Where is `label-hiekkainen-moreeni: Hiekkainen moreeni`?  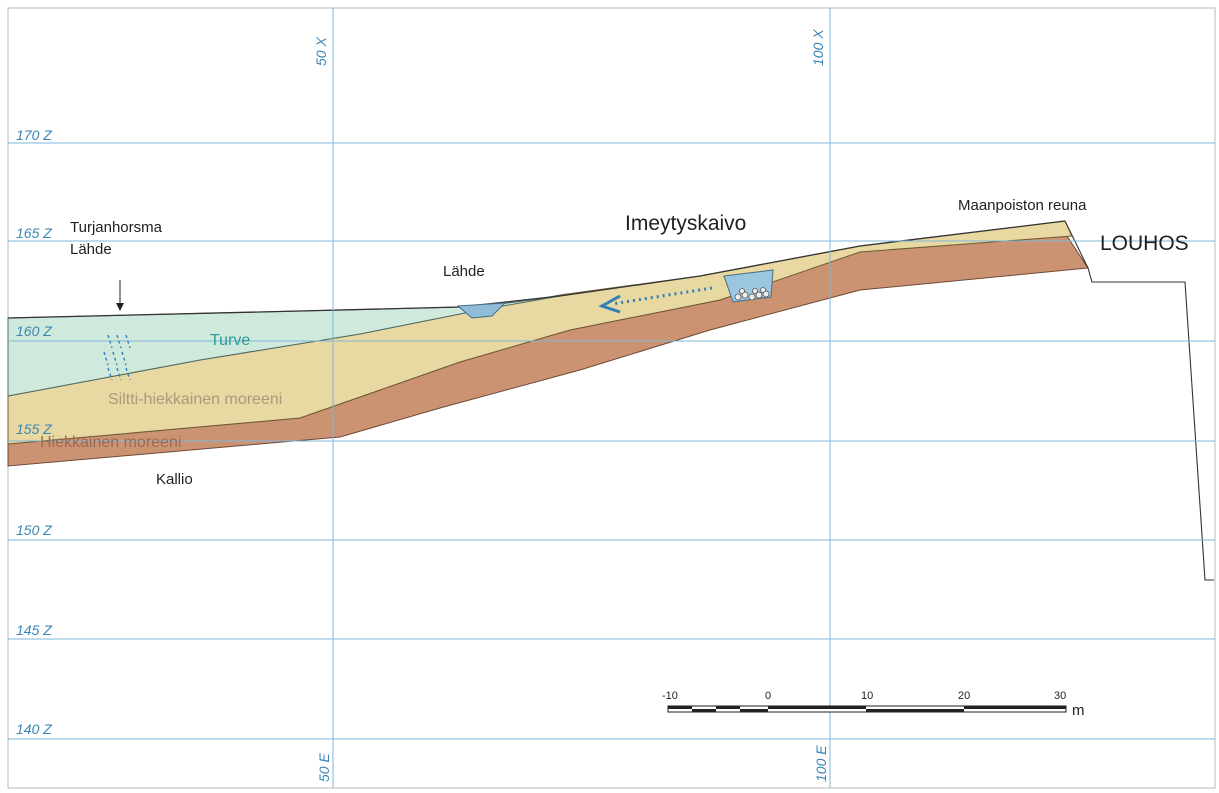 label-hiekkainen-moreeni: Hiekkainen moreeni is located at coordinates (110, 442).